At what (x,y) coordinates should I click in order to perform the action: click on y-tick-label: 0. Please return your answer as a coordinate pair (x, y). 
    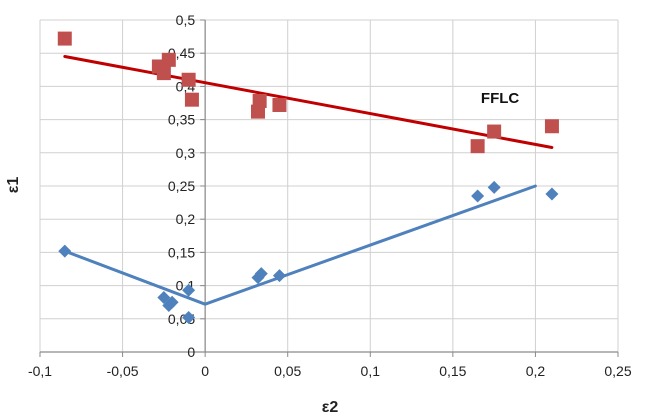
    Looking at the image, I should click on (191, 352).